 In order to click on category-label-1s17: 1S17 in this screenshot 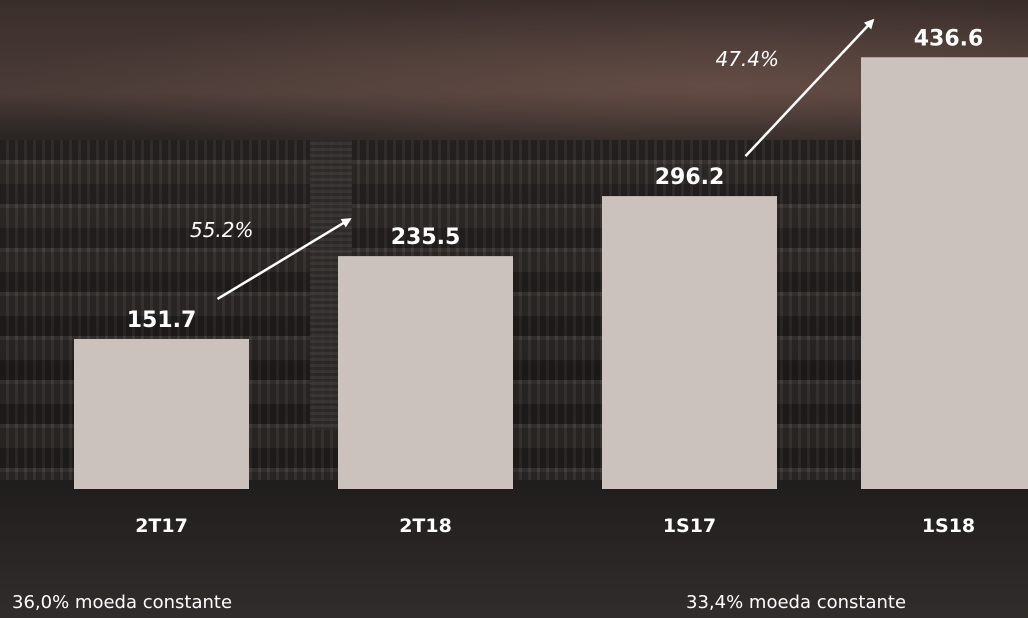, I will do `click(689, 526)`.